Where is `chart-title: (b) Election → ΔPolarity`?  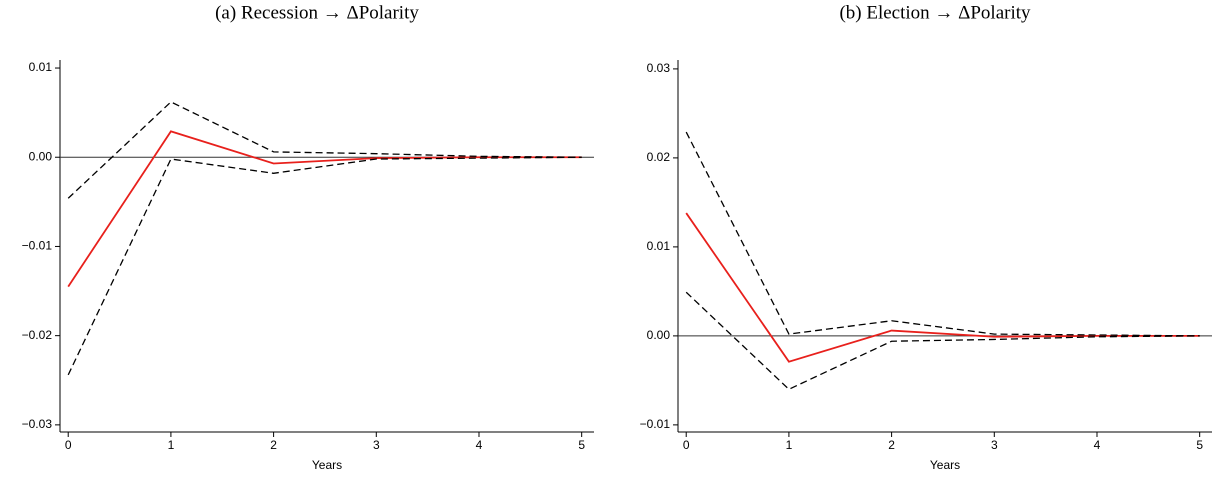 chart-title: (b) Election → ΔPolarity is located at coordinates (935, 12).